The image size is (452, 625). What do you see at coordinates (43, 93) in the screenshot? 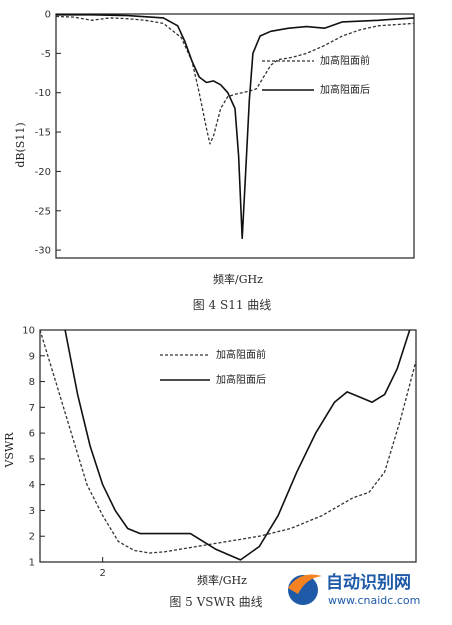
I see `s11-y-tick-label: -10` at bounding box center [43, 93].